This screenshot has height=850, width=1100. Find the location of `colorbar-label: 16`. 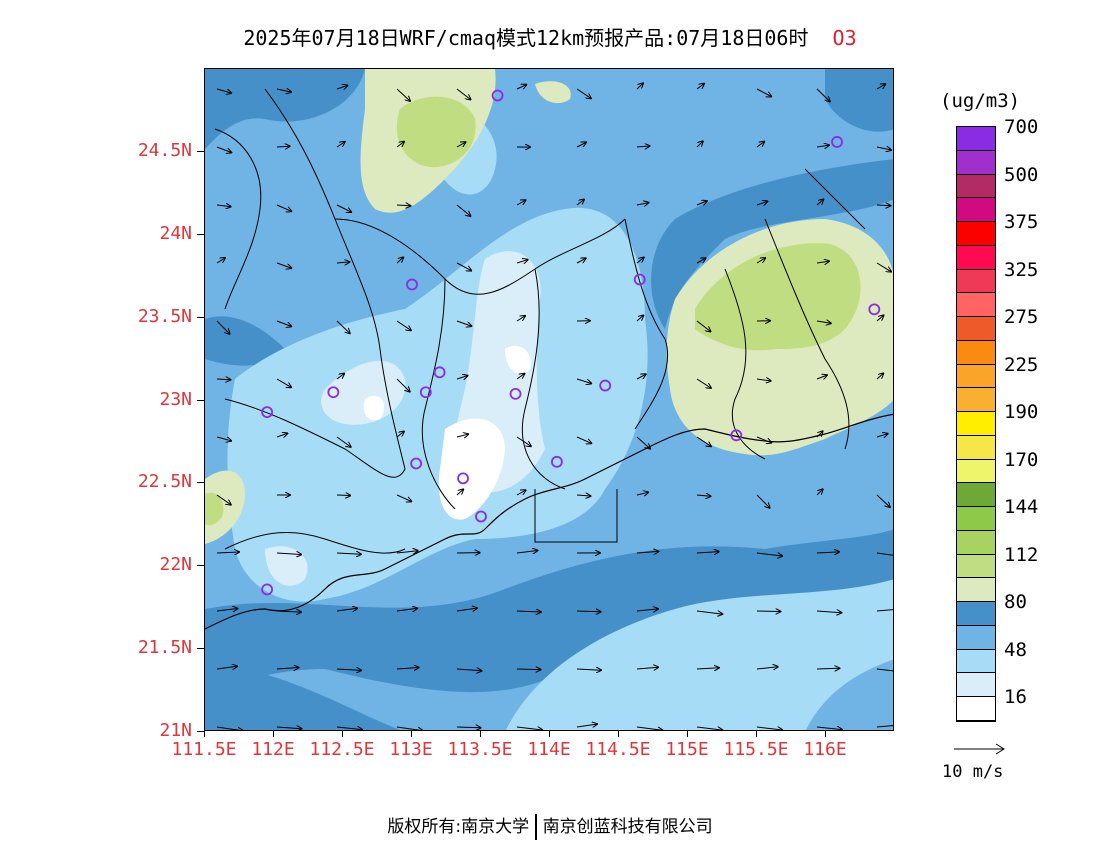

colorbar-label: 16 is located at coordinates (1015, 697).